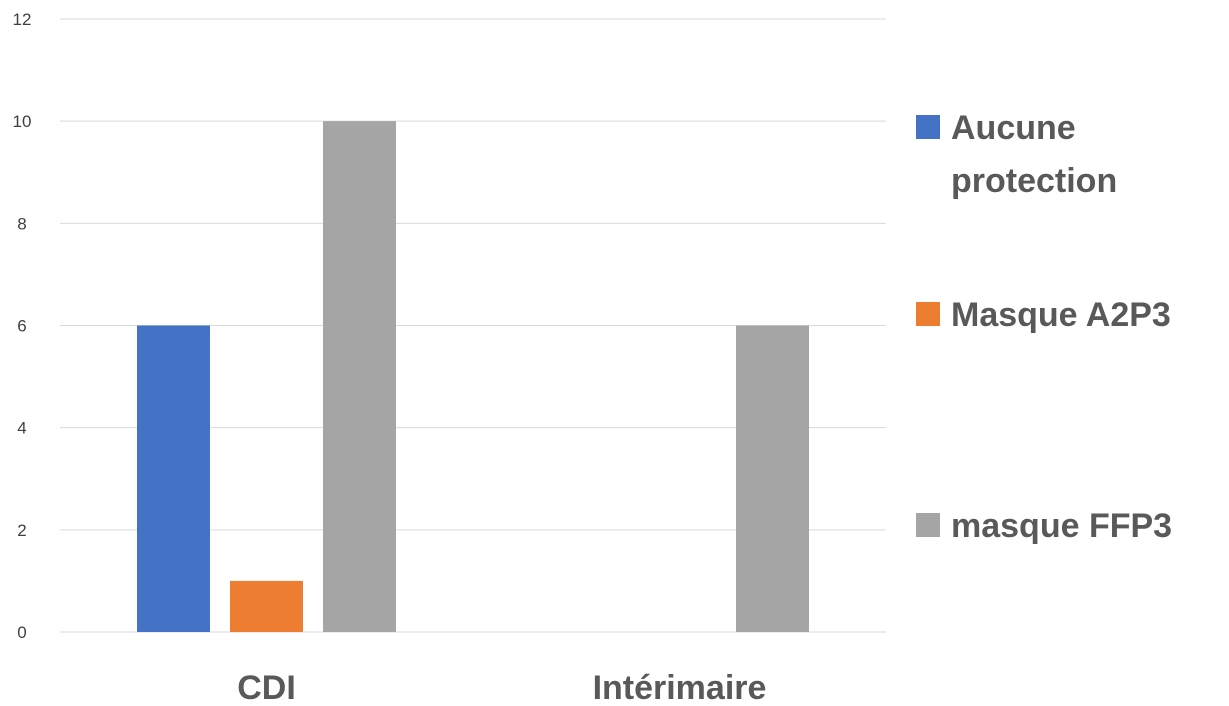  What do you see at coordinates (21, 632) in the screenshot?
I see `y-tick-label: 0` at bounding box center [21, 632].